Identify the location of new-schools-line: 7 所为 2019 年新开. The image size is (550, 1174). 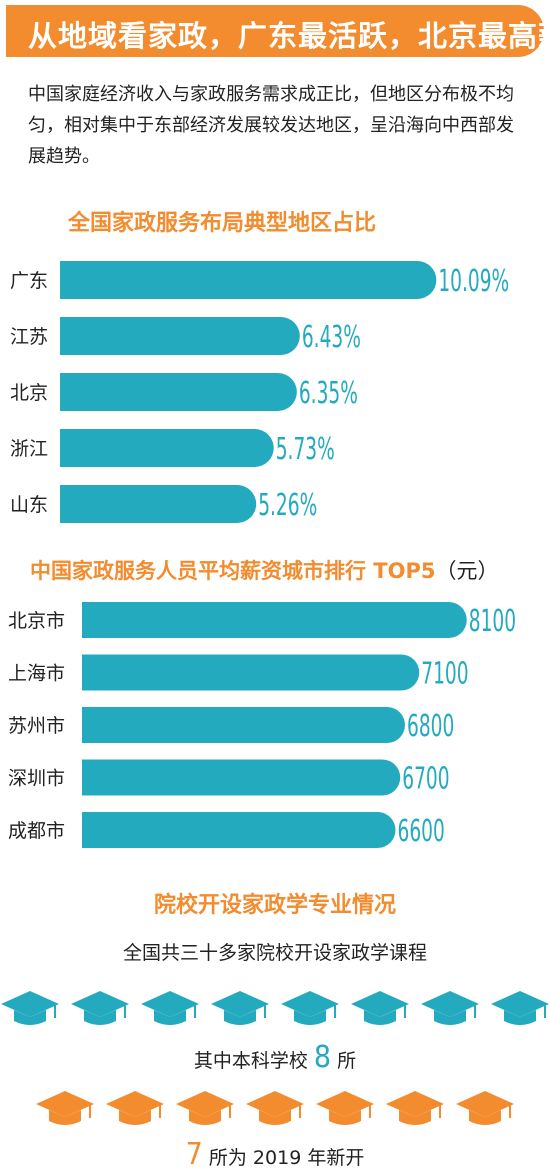
(275, 1154).